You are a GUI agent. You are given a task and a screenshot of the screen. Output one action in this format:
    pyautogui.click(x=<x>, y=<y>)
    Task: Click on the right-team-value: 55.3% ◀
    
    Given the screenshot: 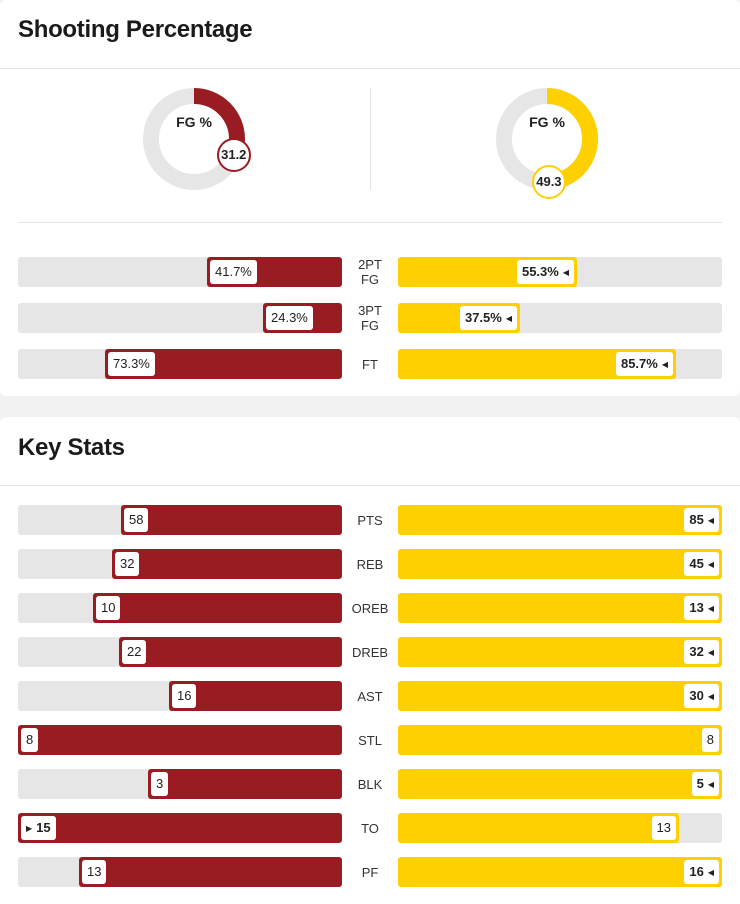 What is the action you would take?
    pyautogui.click(x=545, y=272)
    